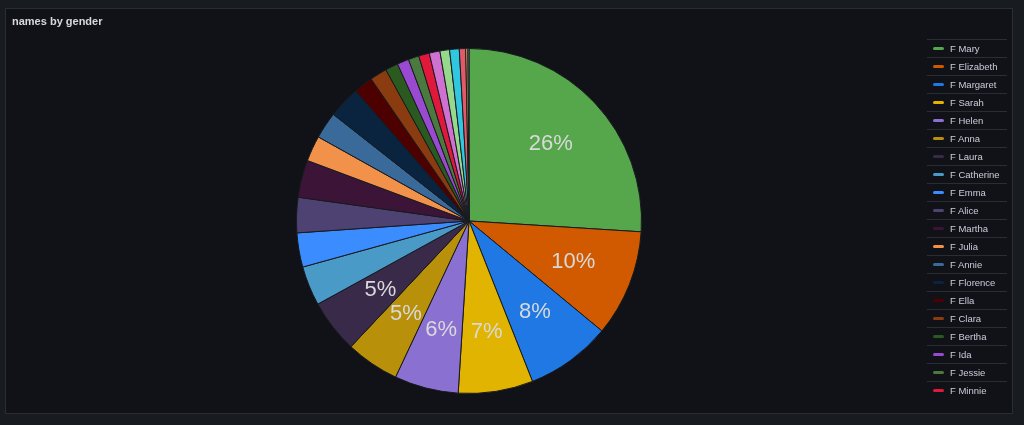 The height and width of the screenshot is (425, 1024). Describe the element at coordinates (573, 261) in the screenshot. I see `data-label: 10%` at that location.